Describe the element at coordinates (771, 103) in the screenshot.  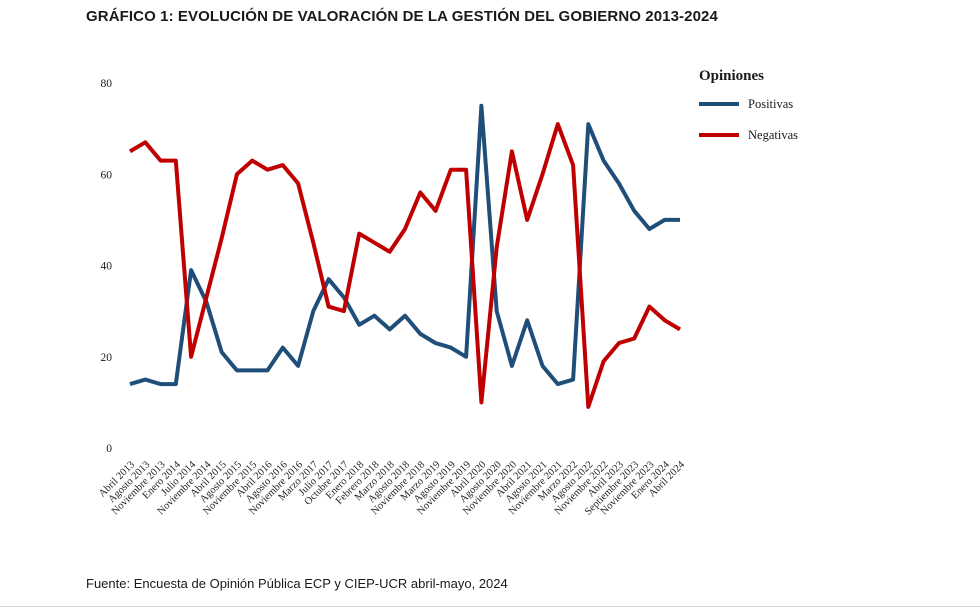
I see `legend-label-positivas: Positivas` at that location.